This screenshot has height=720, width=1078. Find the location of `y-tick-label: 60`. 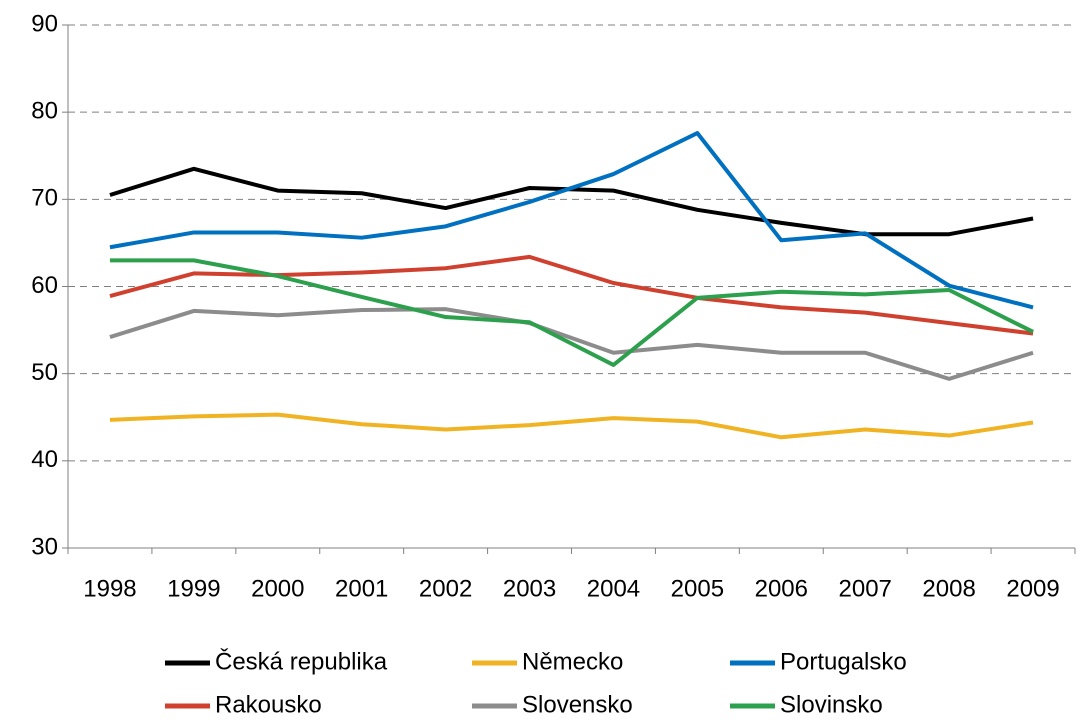

y-tick-label: 60 is located at coordinates (44, 285).